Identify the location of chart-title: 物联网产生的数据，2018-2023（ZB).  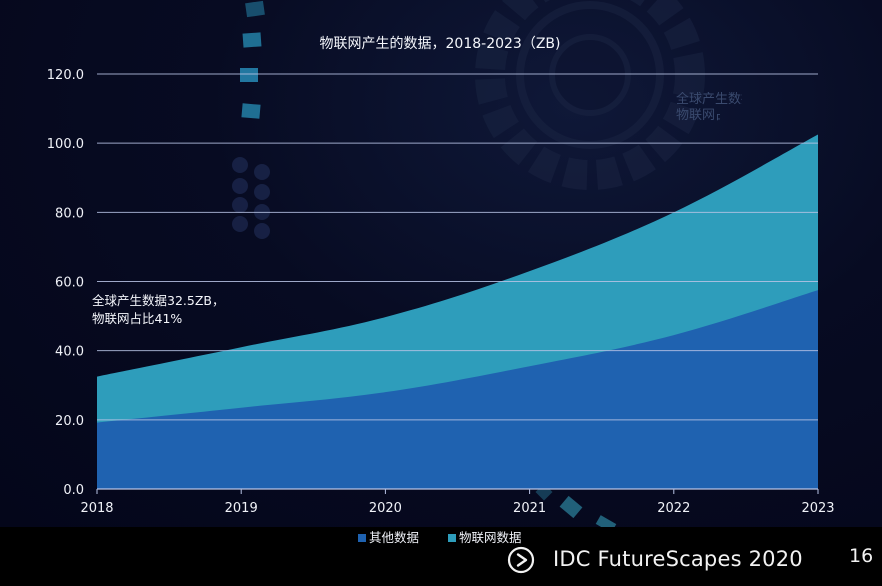
(440, 44).